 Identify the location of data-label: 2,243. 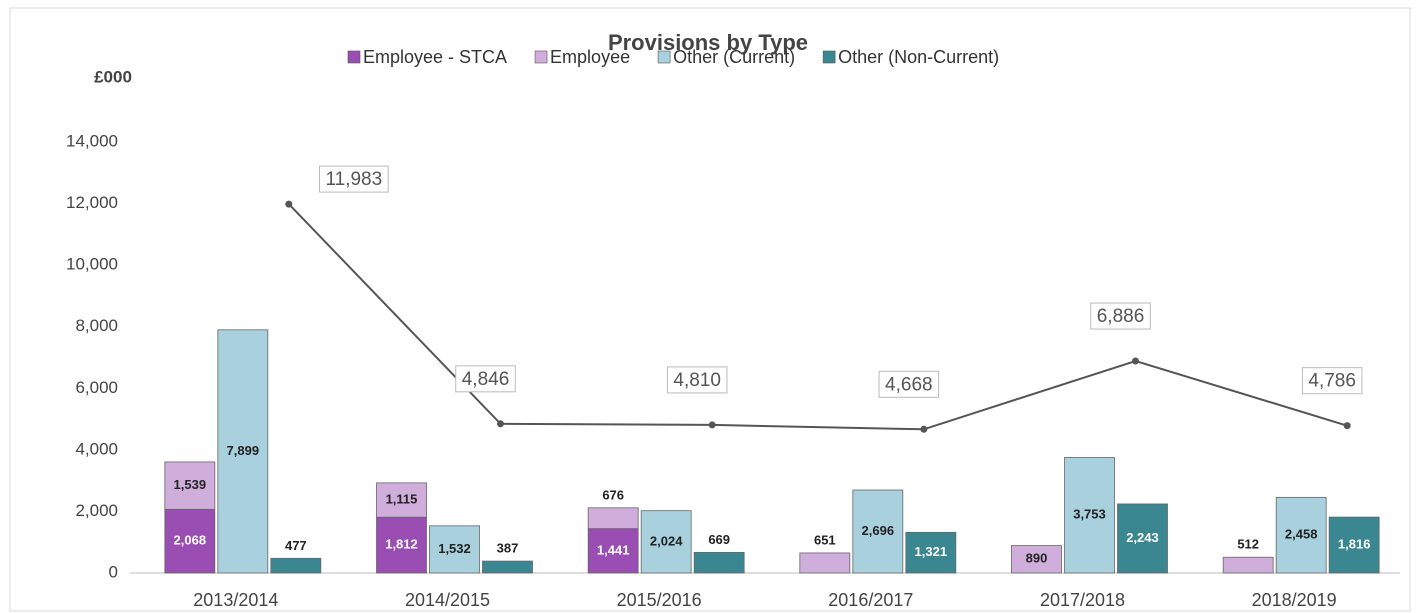
(1142, 537).